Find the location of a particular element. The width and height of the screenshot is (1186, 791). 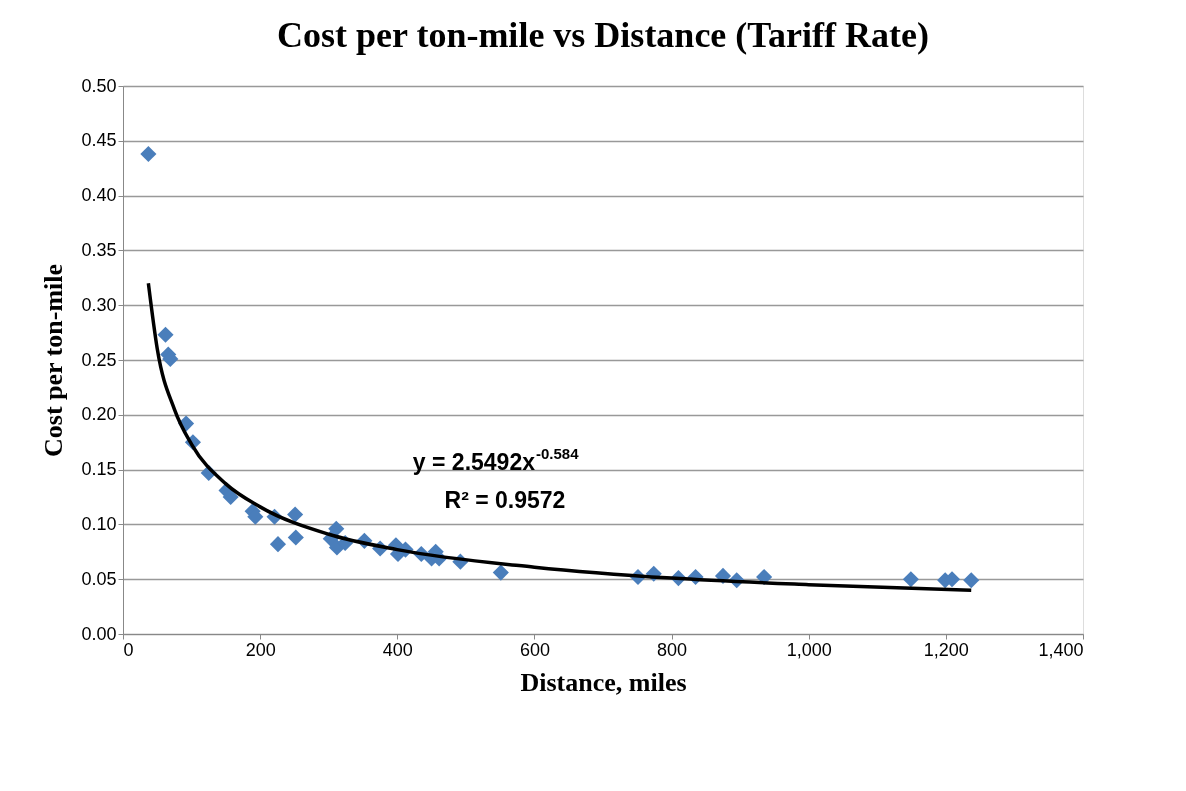

x-tick-label: 200 is located at coordinates (260, 649).